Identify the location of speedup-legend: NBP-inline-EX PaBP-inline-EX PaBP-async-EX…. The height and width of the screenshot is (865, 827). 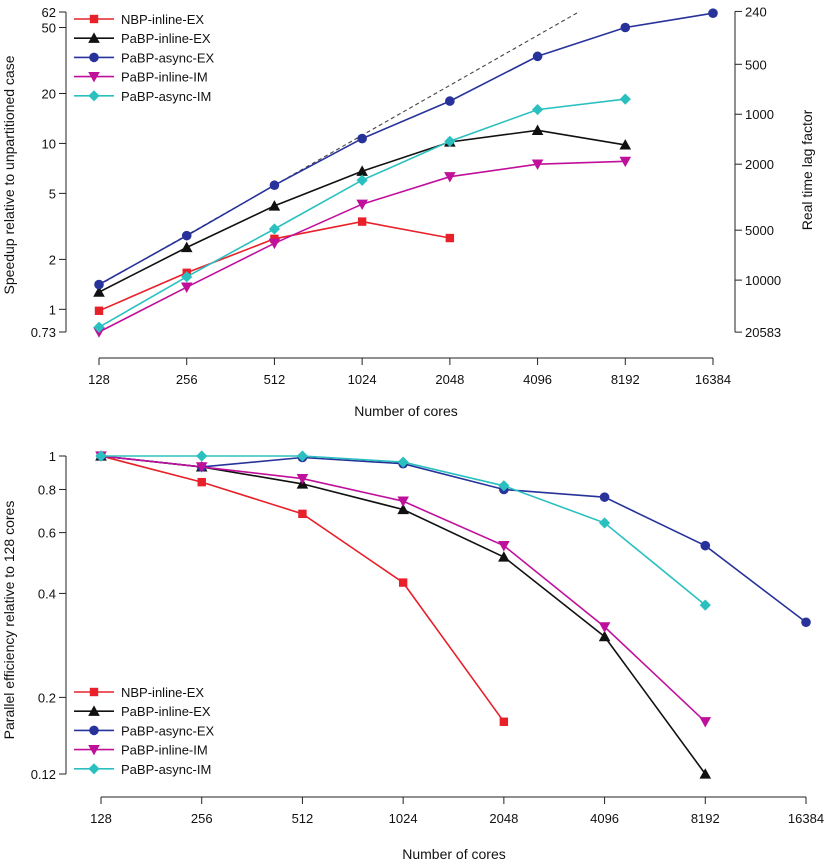
(144, 58).